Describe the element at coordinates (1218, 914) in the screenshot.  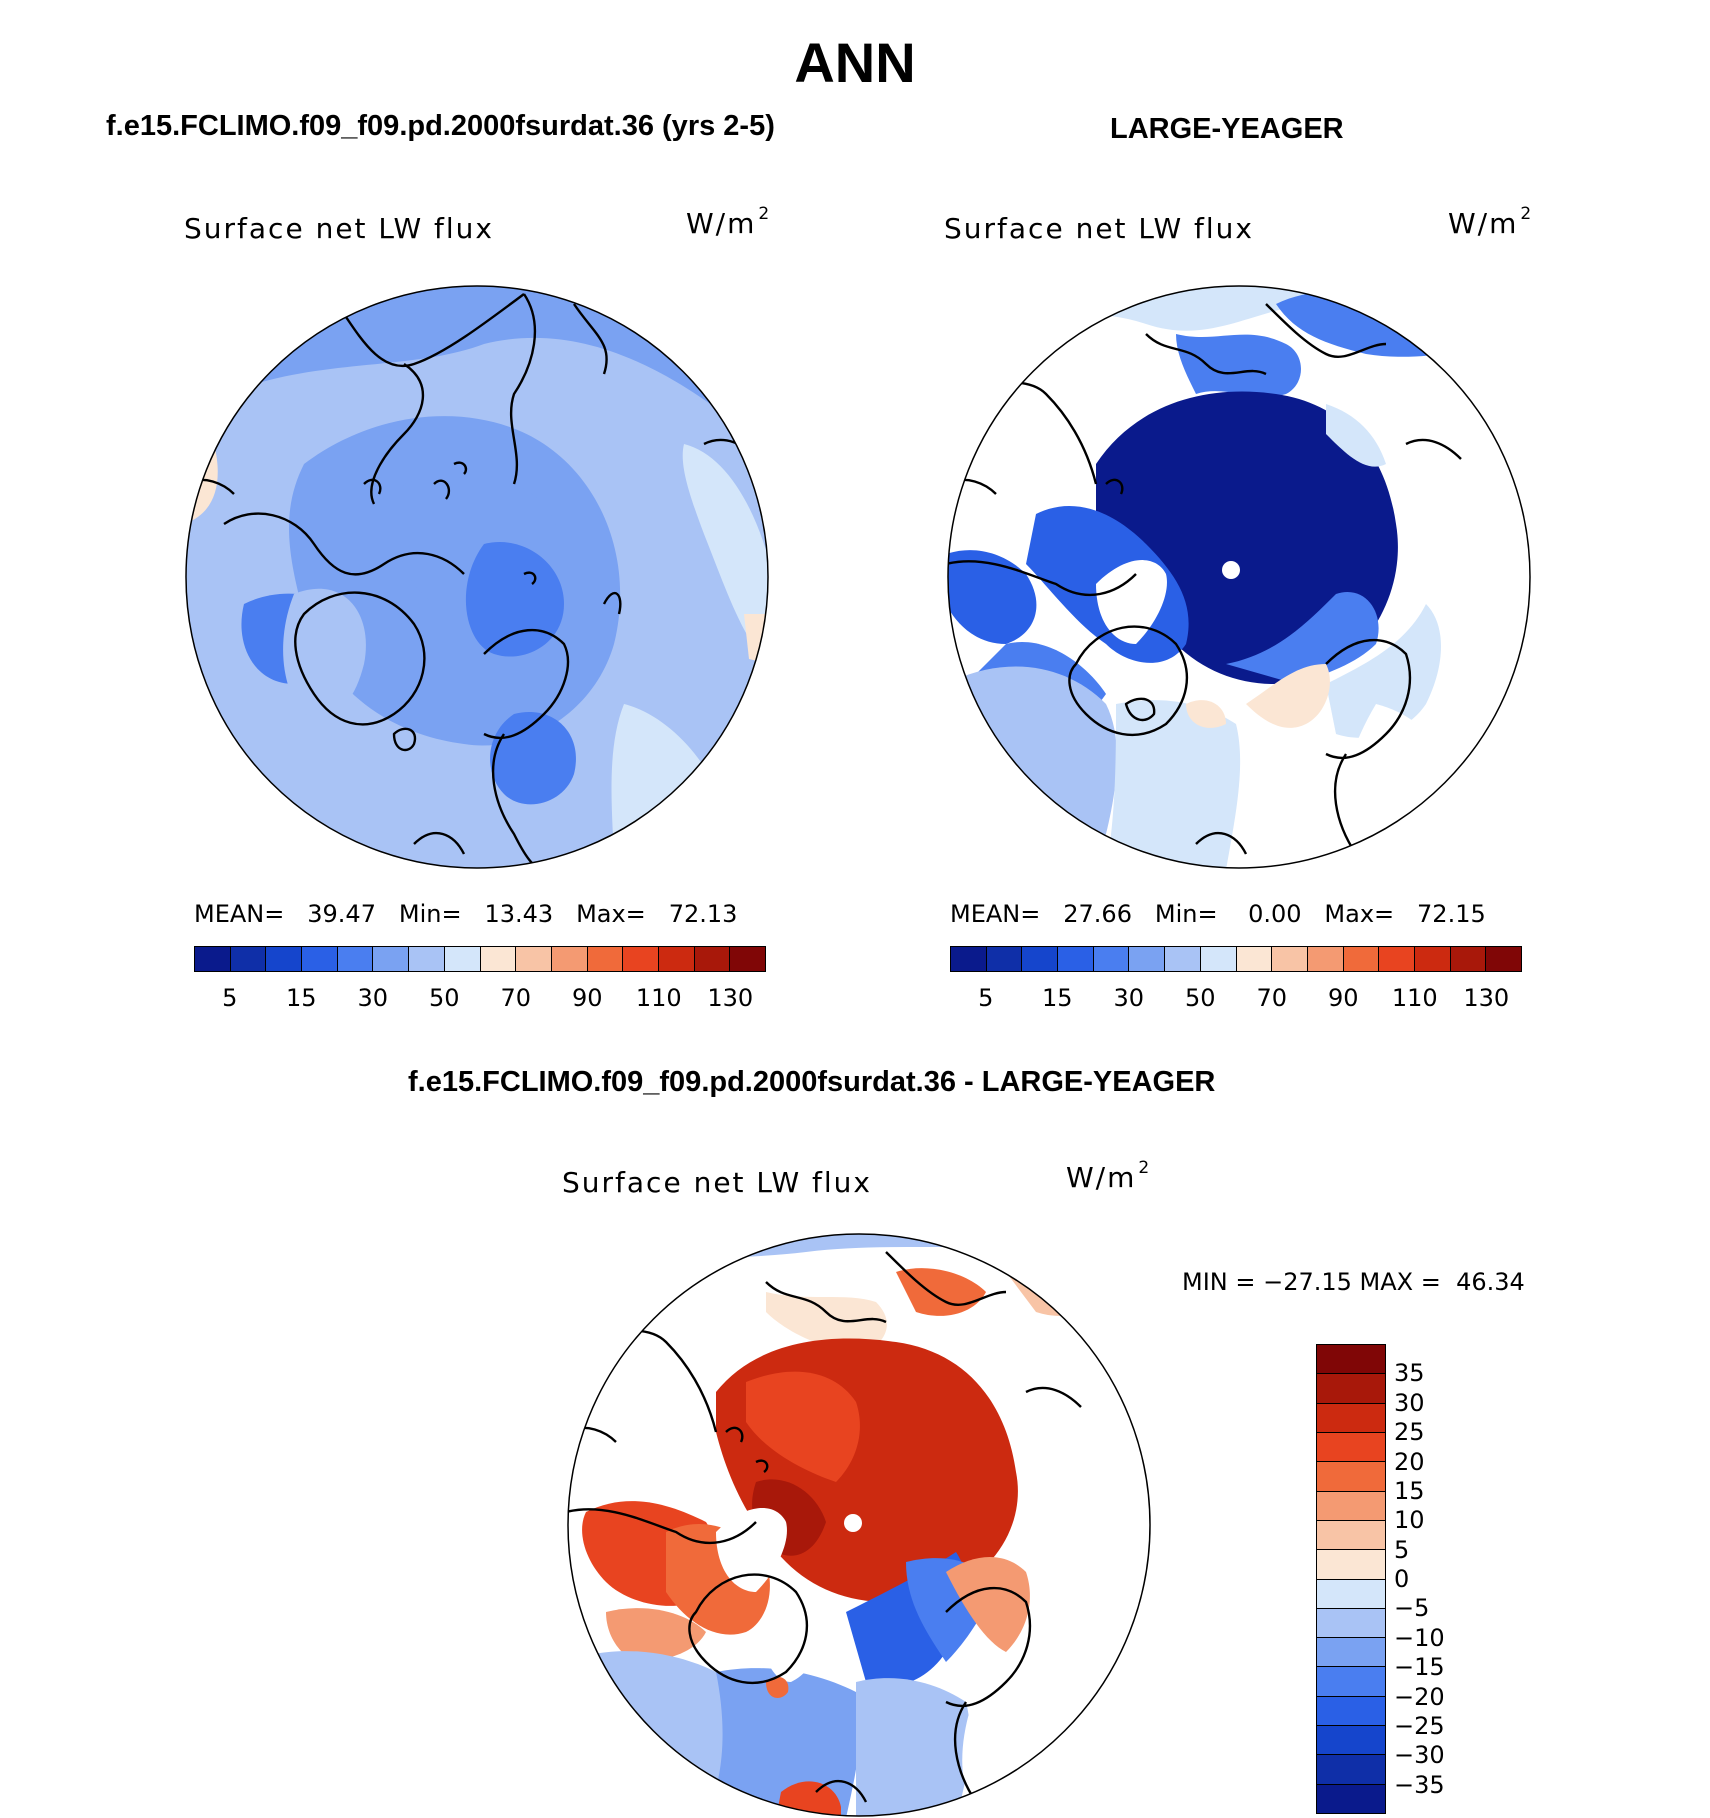
I see `panel2-stats: MEAN= 27.66 Min= 0.00 Max= 72.15` at that location.